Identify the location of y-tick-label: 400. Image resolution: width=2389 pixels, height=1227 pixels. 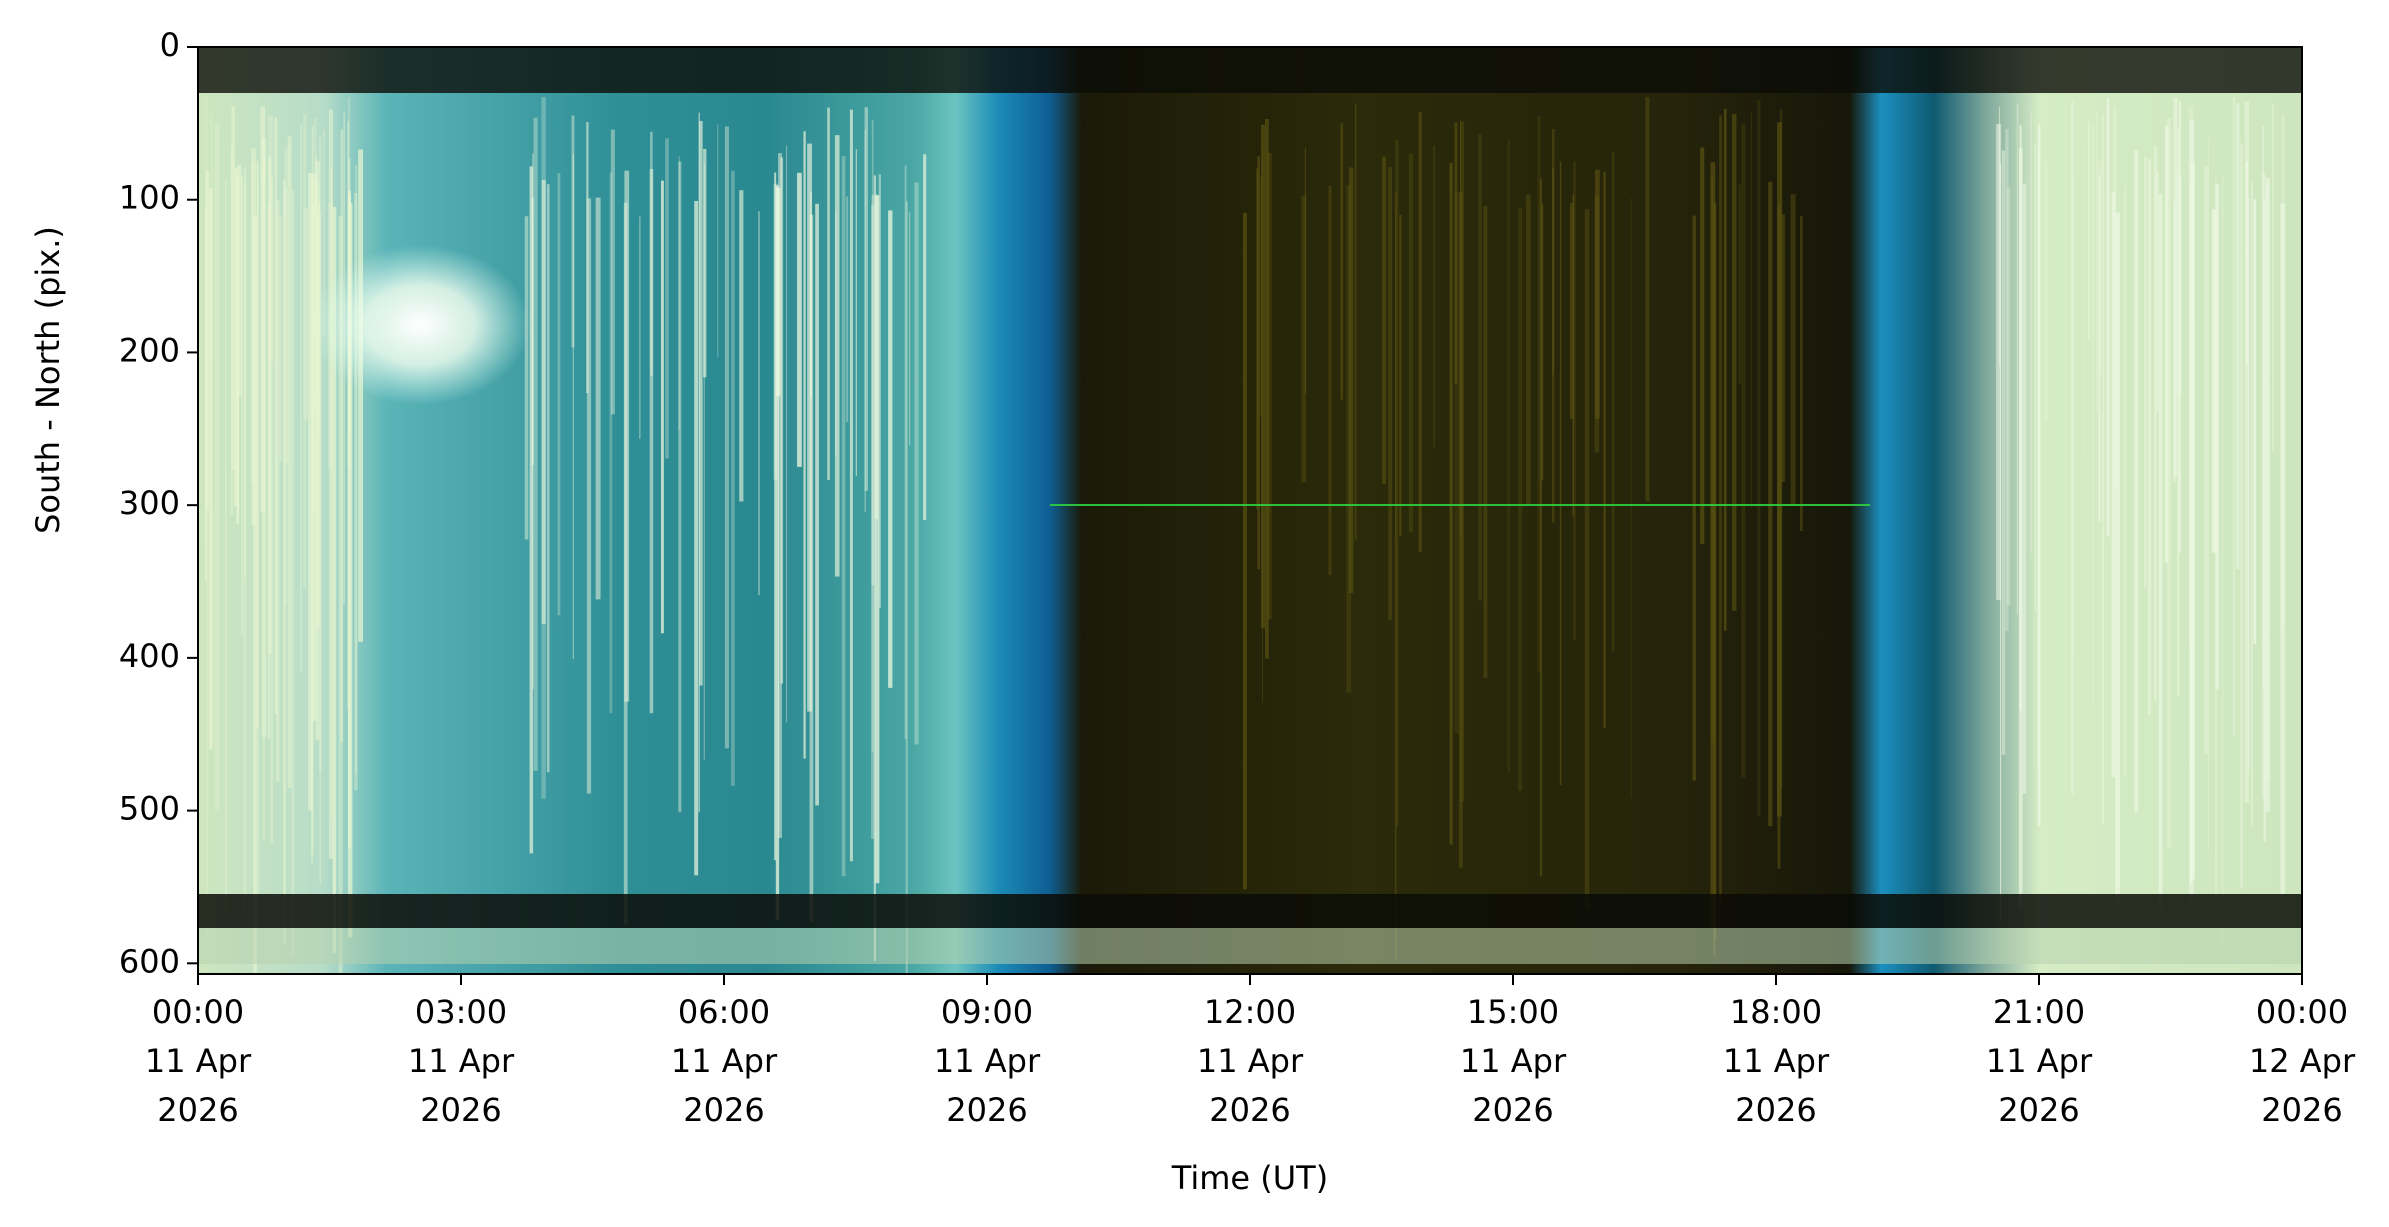
(149, 656).